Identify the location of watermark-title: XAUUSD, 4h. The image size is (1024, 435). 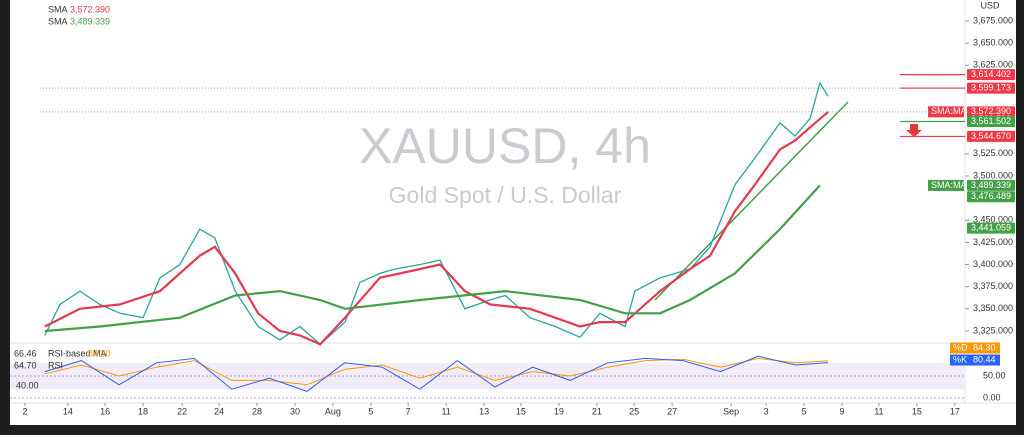
(505, 146).